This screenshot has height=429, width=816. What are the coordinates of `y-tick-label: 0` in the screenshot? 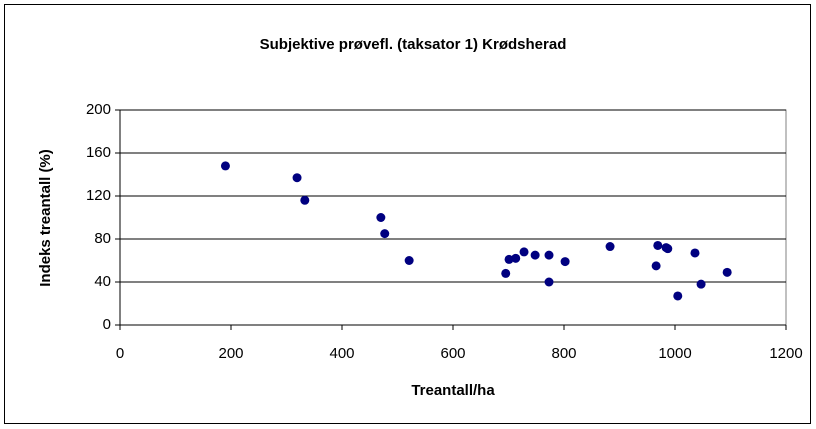 It's located at (107, 324).